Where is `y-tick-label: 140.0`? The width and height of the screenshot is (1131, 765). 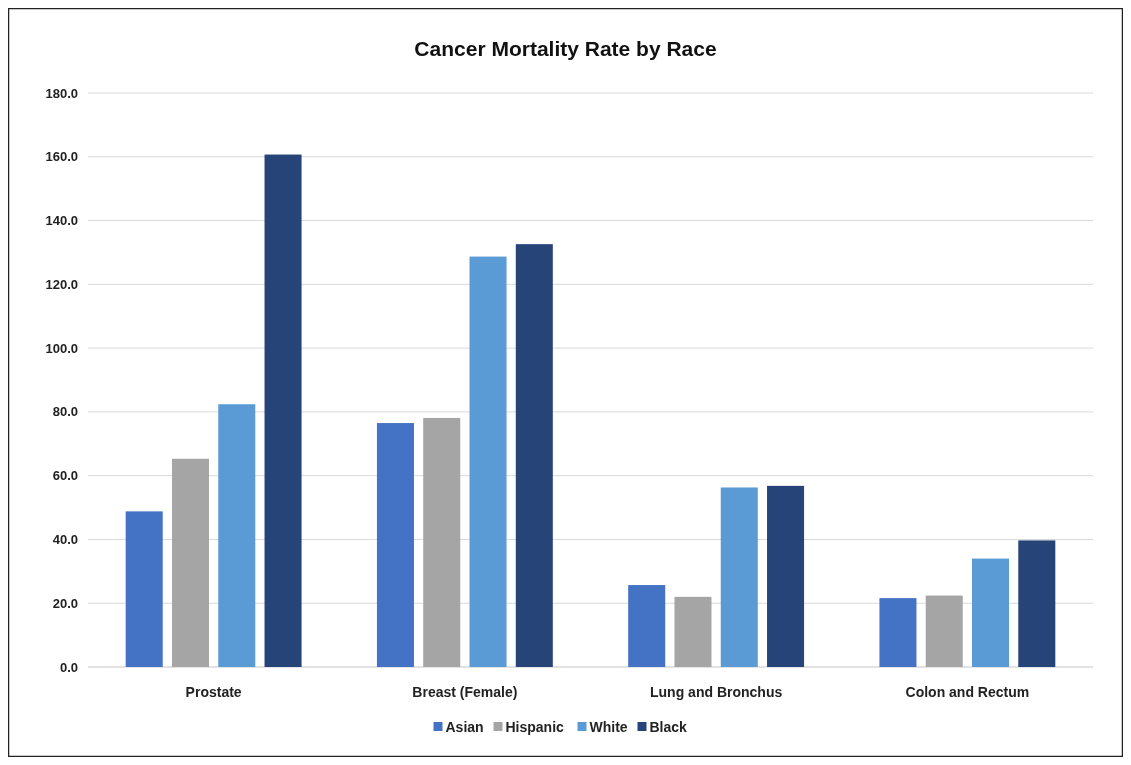 y-tick-label: 140.0 is located at coordinates (61, 221).